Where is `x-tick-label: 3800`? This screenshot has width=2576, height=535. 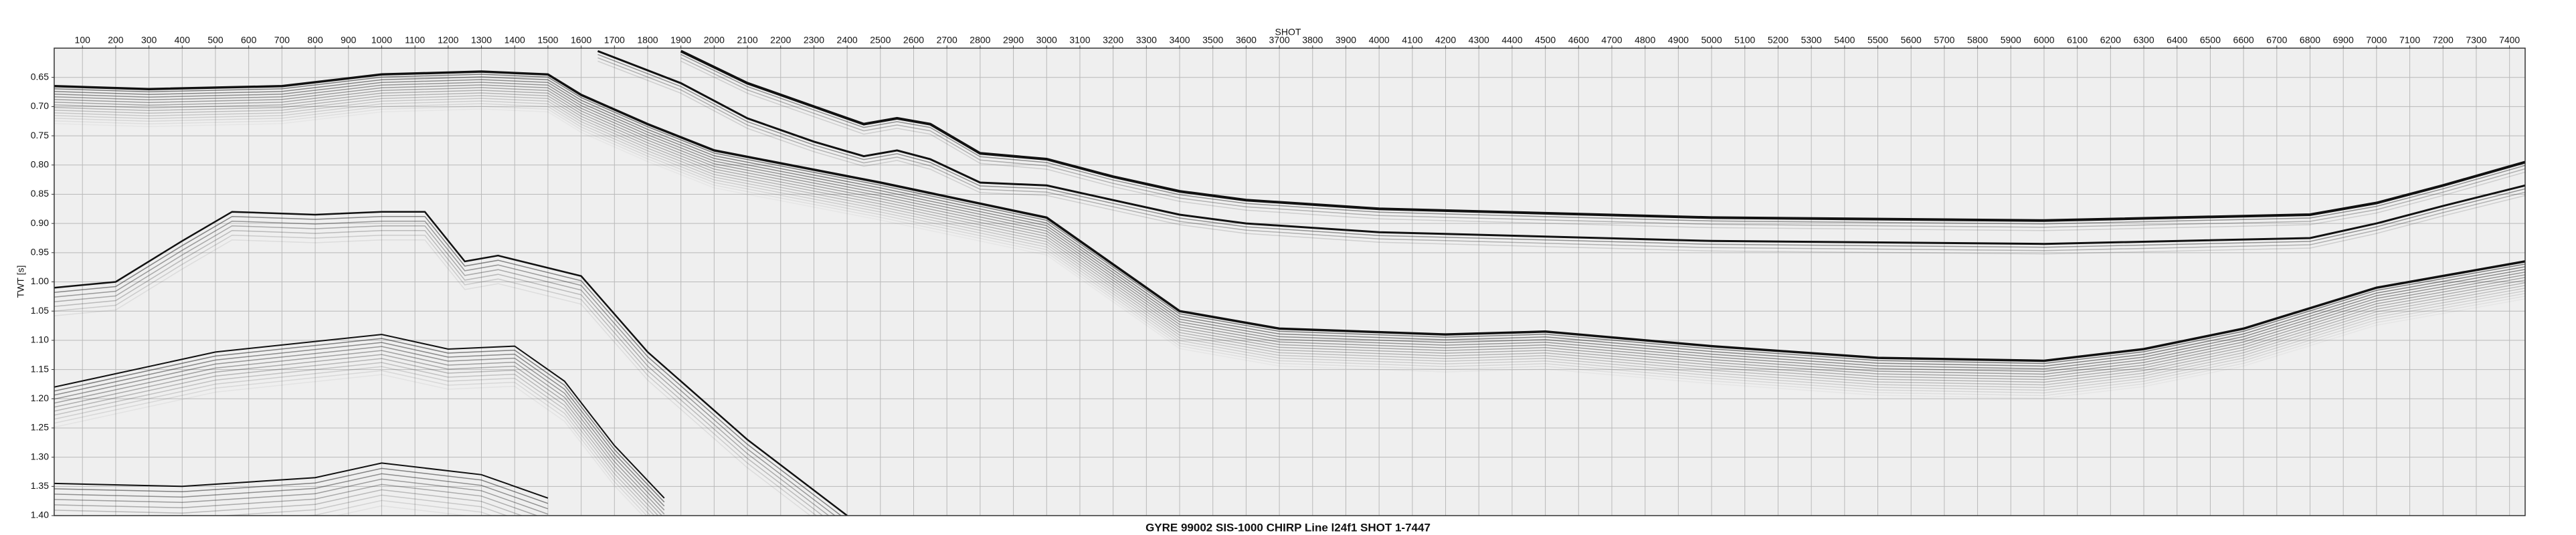
x-tick-label: 3800 is located at coordinates (1312, 40).